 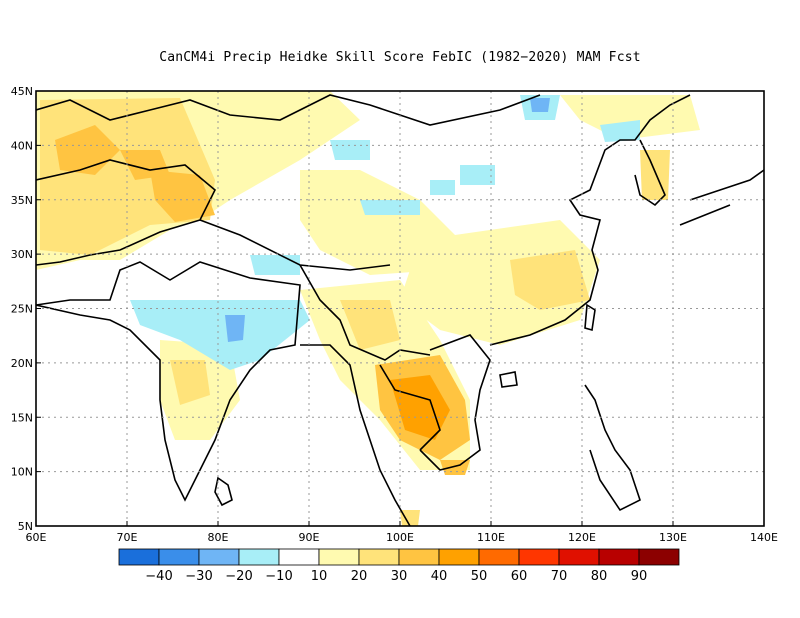 I want to click on lon-tick-label: 100E, so click(x=400, y=537).